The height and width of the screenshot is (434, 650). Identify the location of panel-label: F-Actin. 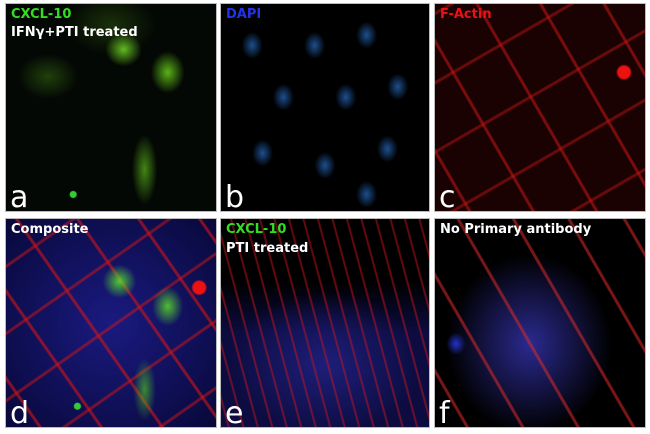
(466, 14).